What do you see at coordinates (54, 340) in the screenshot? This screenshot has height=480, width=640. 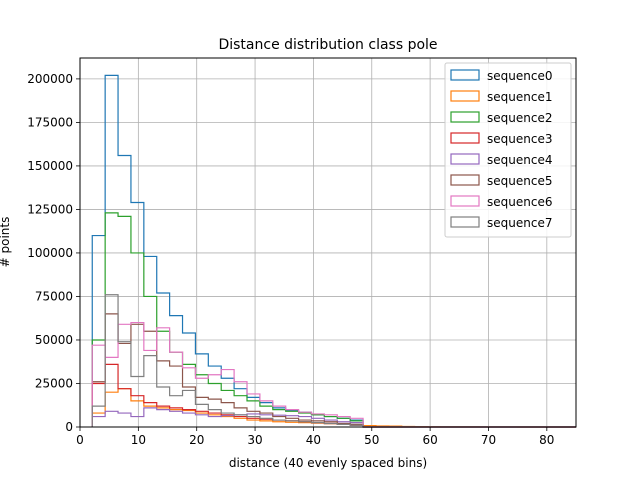 I see `y-tick-label: 50000` at bounding box center [54, 340].